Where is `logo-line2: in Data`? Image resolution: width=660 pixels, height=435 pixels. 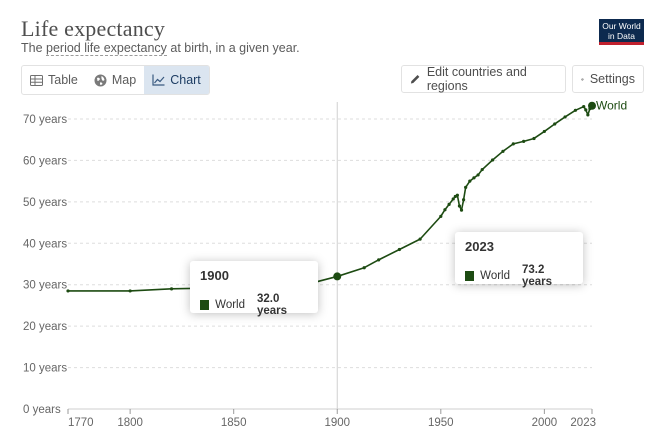
logo-line2: in Data is located at coordinates (621, 36).